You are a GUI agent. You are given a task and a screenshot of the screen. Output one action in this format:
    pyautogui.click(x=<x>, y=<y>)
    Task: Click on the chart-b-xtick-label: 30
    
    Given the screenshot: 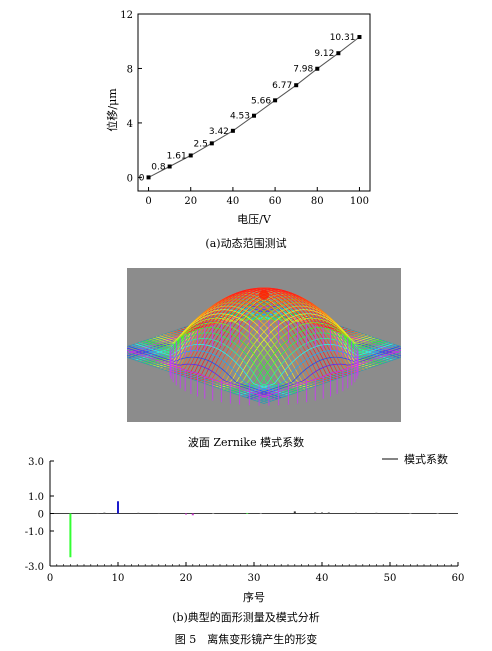 What is the action you would take?
    pyautogui.click(x=254, y=578)
    